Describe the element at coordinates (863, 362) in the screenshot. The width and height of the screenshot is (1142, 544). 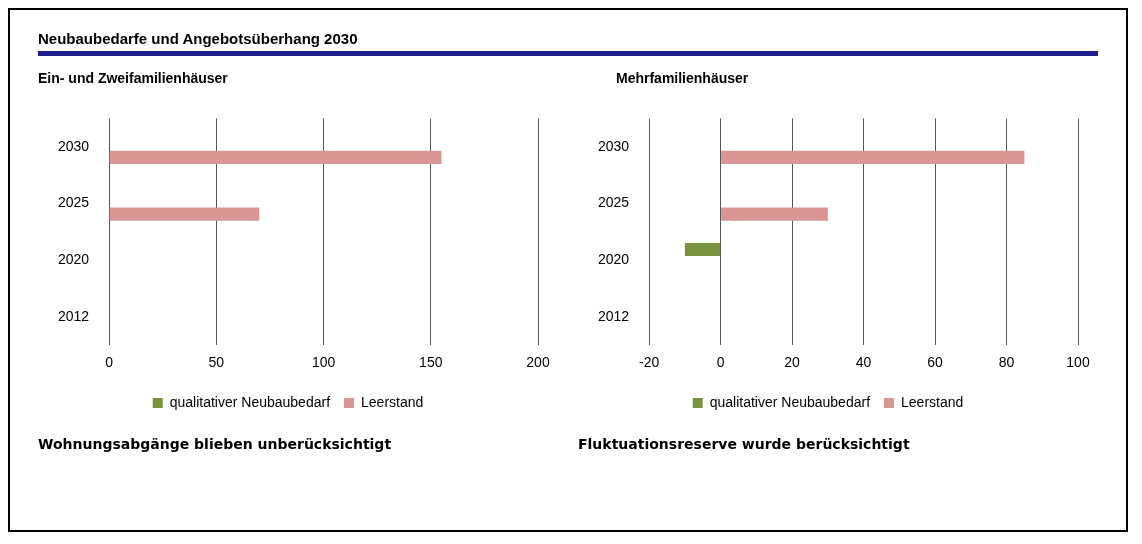
I see `x-tick-label: 40` at that location.